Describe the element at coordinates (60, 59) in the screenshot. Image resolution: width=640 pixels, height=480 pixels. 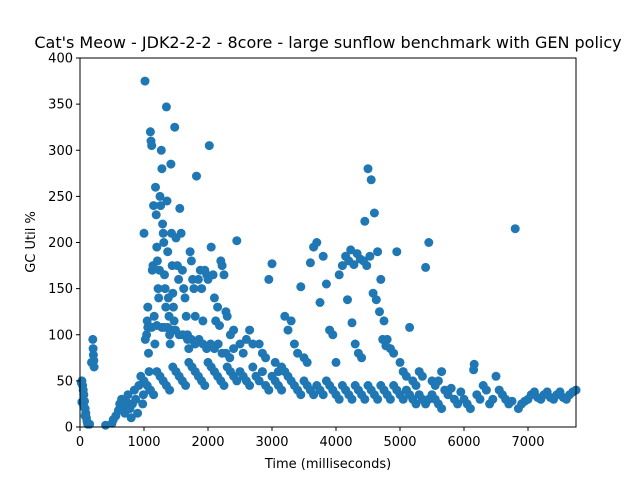
I see `y-tick-label: 400` at that location.